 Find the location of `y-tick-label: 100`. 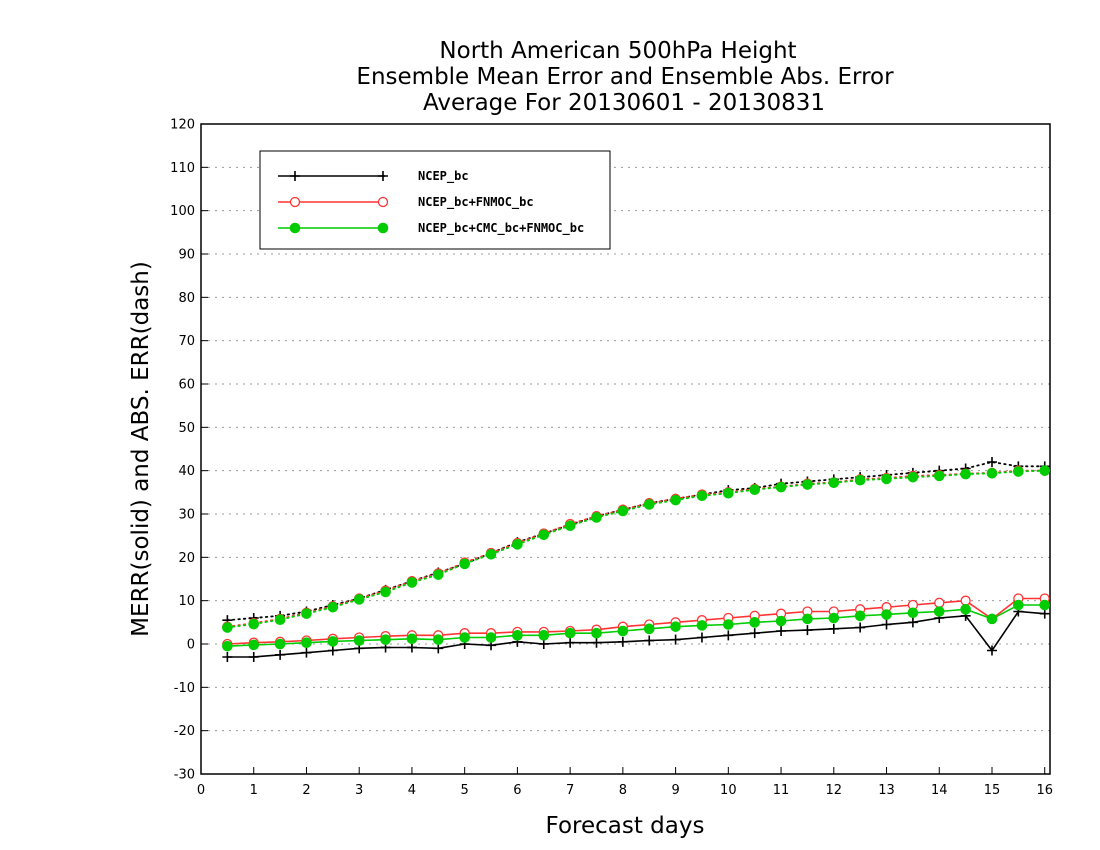

y-tick-label: 100 is located at coordinates (182, 211).